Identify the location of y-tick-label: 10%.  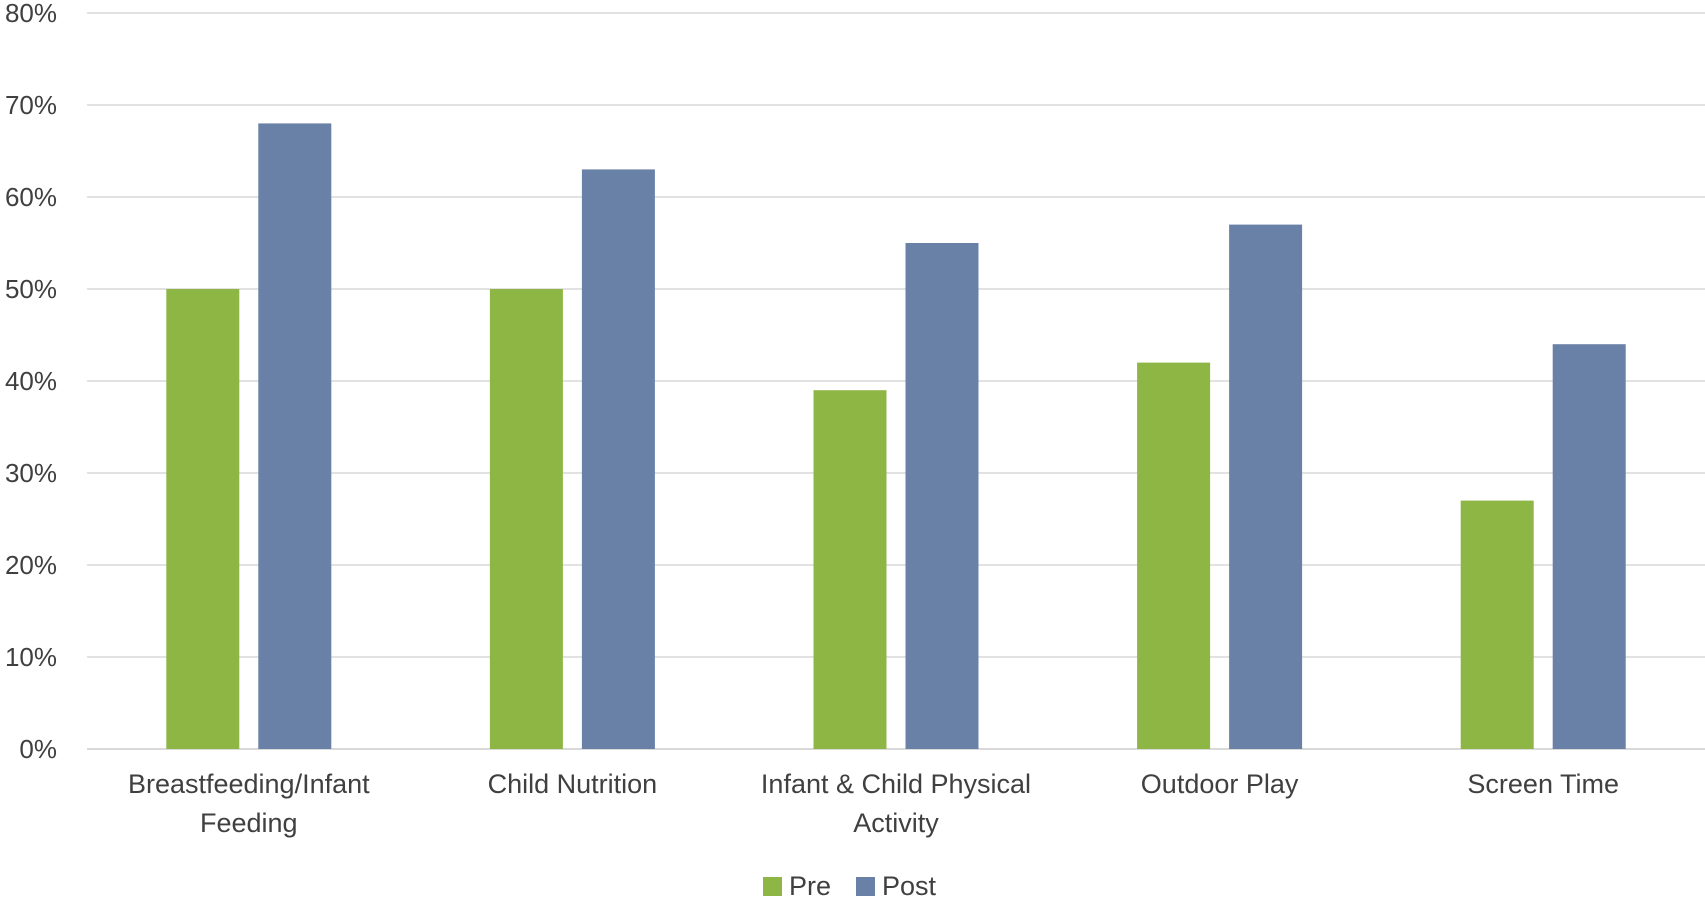
(31, 657).